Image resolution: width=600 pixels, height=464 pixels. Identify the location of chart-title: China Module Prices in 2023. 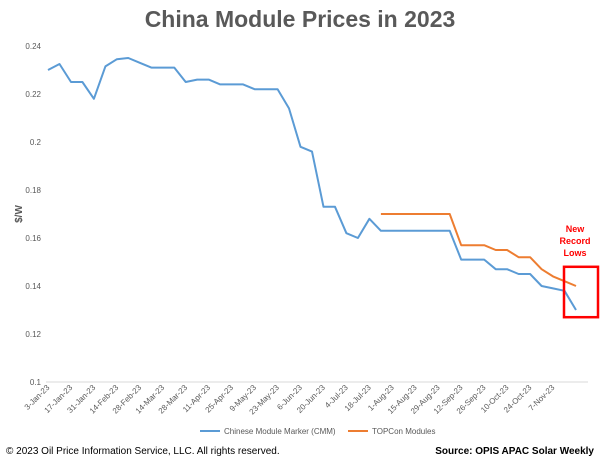
(300, 19).